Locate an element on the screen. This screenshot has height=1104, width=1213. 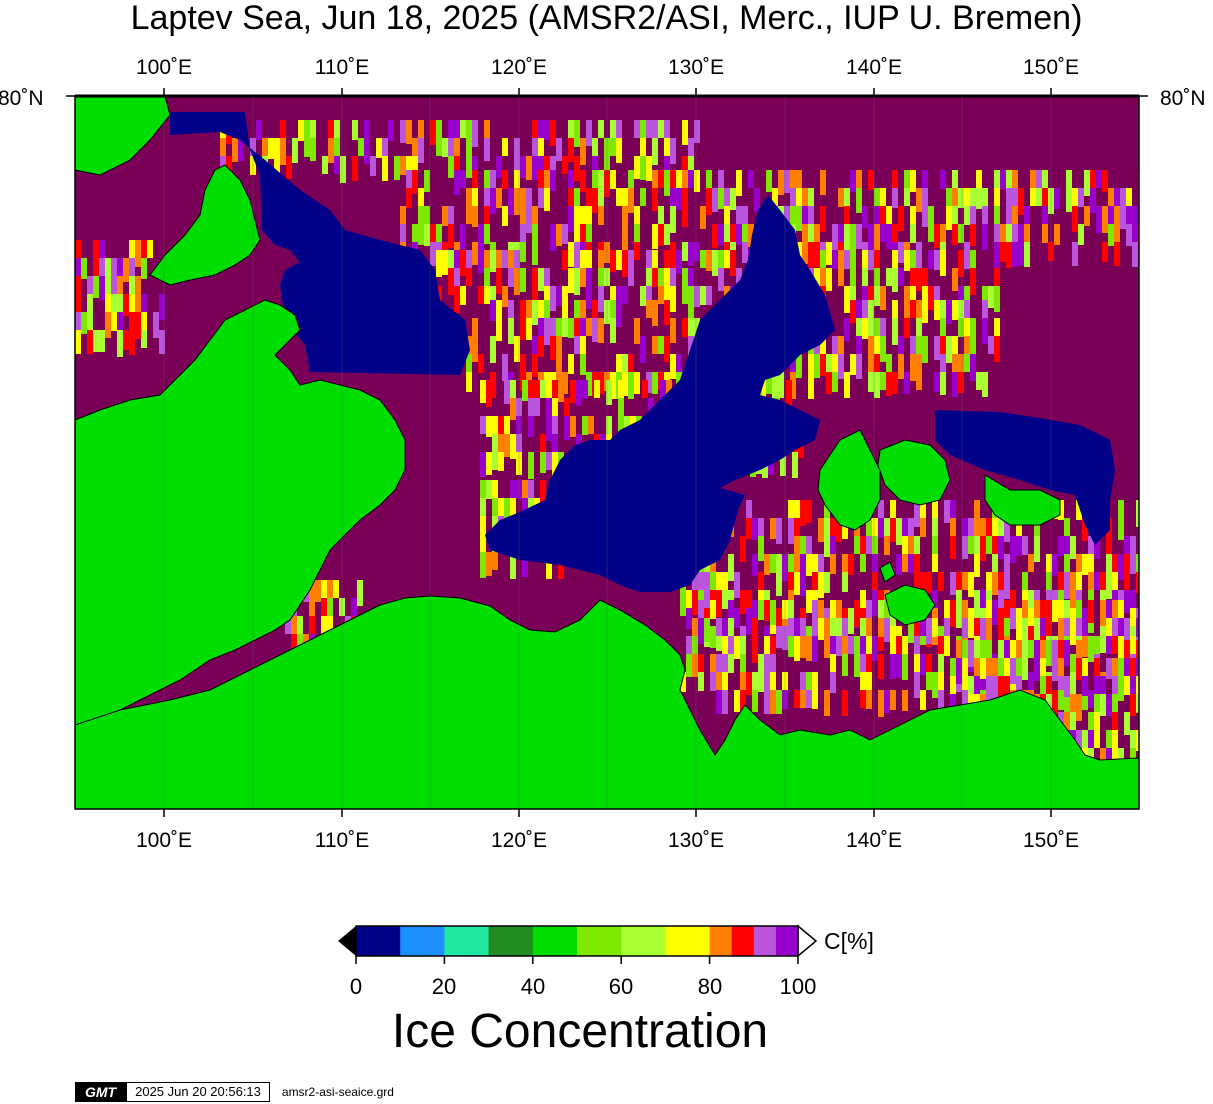
land-taymyr is located at coordinates (240, 512).